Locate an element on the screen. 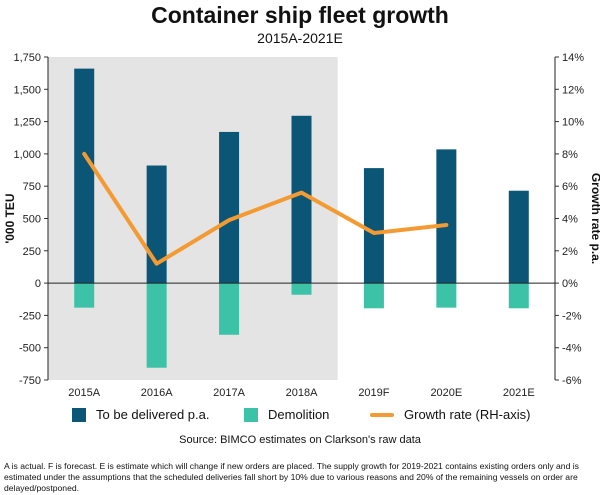 This screenshot has height=495, width=600. chart-title: Container ship fleet growth is located at coordinates (300, 15).